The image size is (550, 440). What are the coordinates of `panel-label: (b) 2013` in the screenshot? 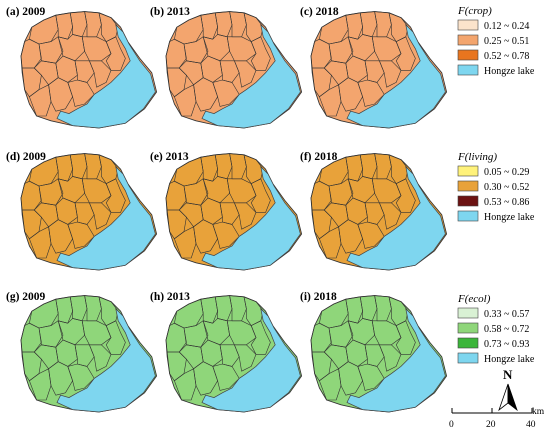 It's located at (170, 12).